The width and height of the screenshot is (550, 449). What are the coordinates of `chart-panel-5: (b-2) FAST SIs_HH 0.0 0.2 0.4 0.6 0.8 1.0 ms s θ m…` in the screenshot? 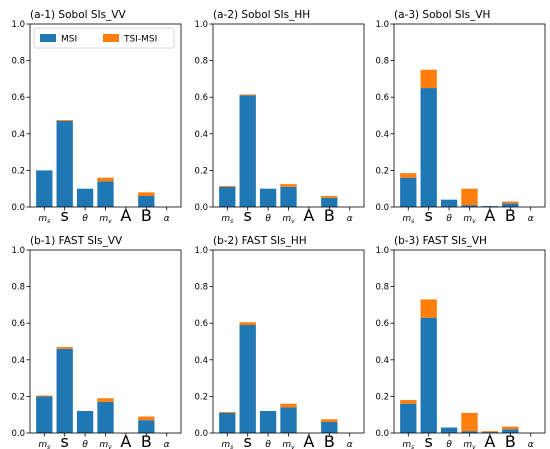 It's located at (279, 342).